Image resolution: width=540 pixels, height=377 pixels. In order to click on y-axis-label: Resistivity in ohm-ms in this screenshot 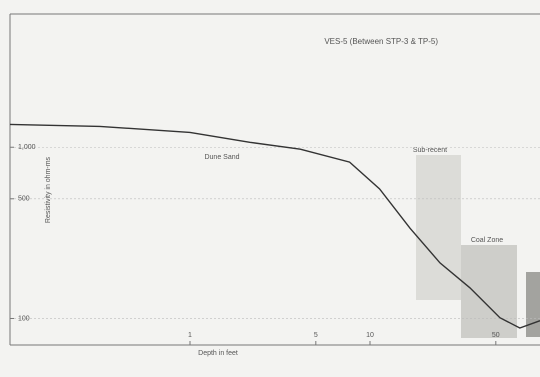, I will do `click(48, 189)`.